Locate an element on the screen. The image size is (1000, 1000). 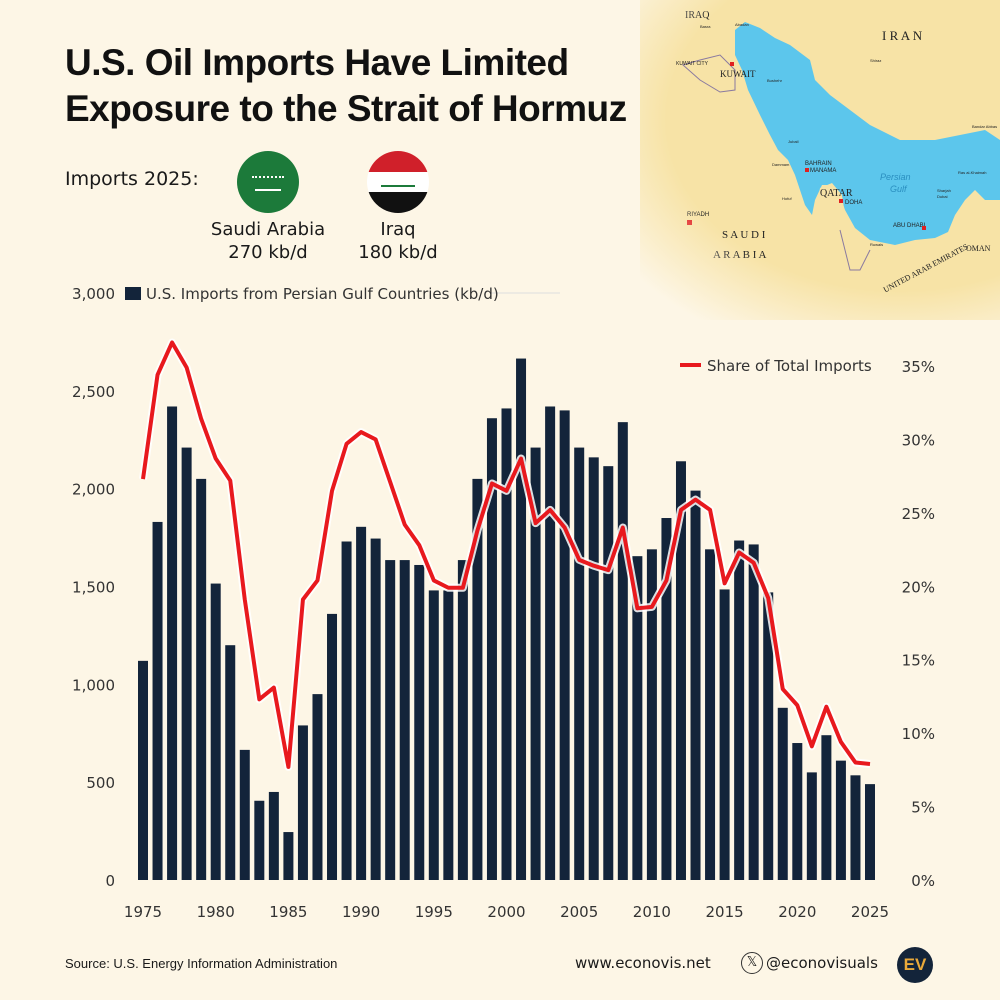
bar-1977 is located at coordinates (172, 643).